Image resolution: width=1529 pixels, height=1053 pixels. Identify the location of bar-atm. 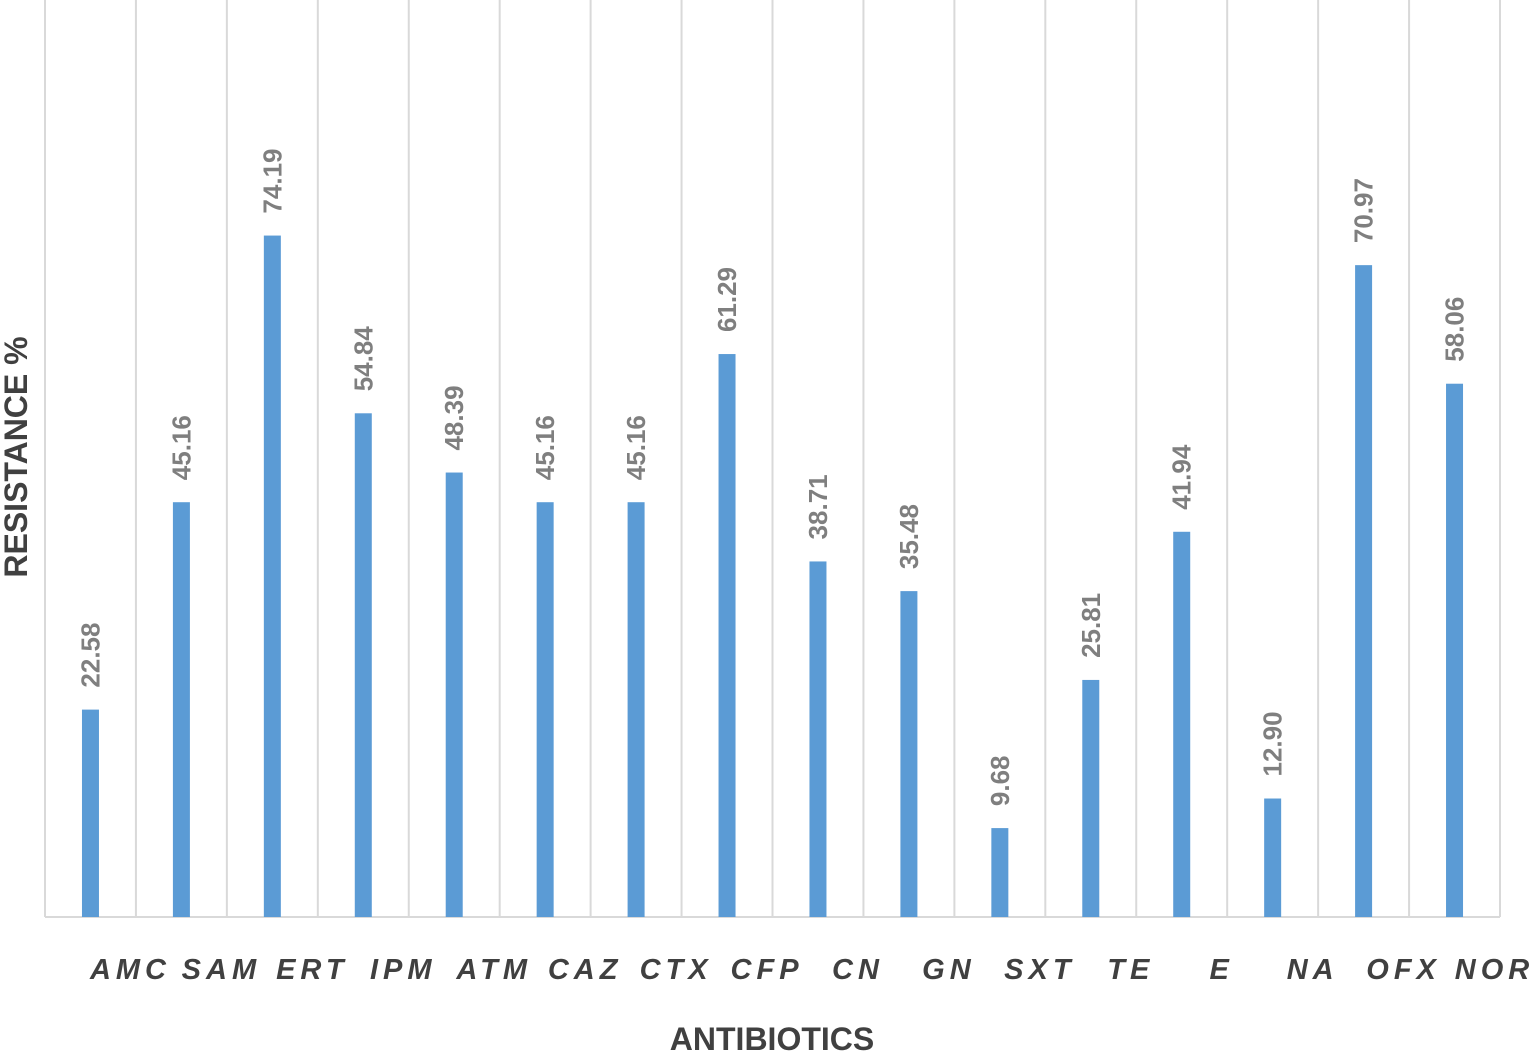
(454, 694).